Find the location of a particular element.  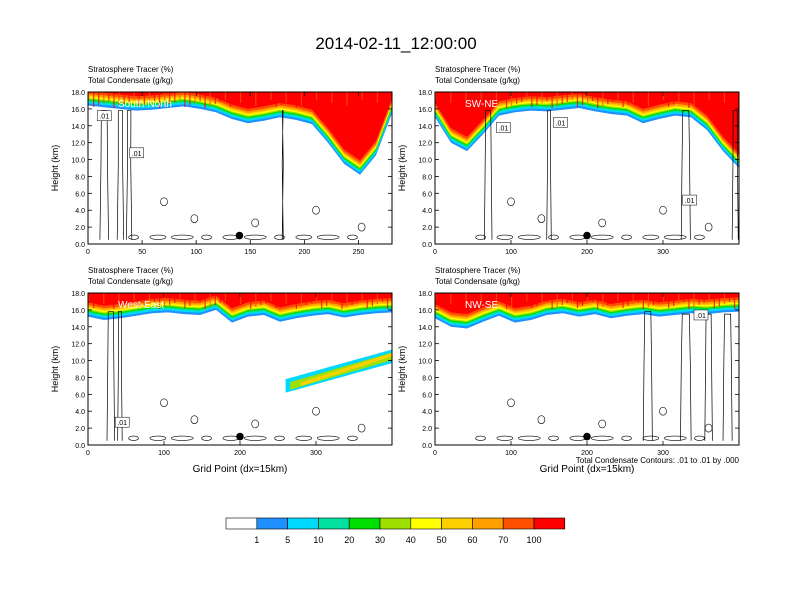

contour-label-box is located at coordinates (689, 200).